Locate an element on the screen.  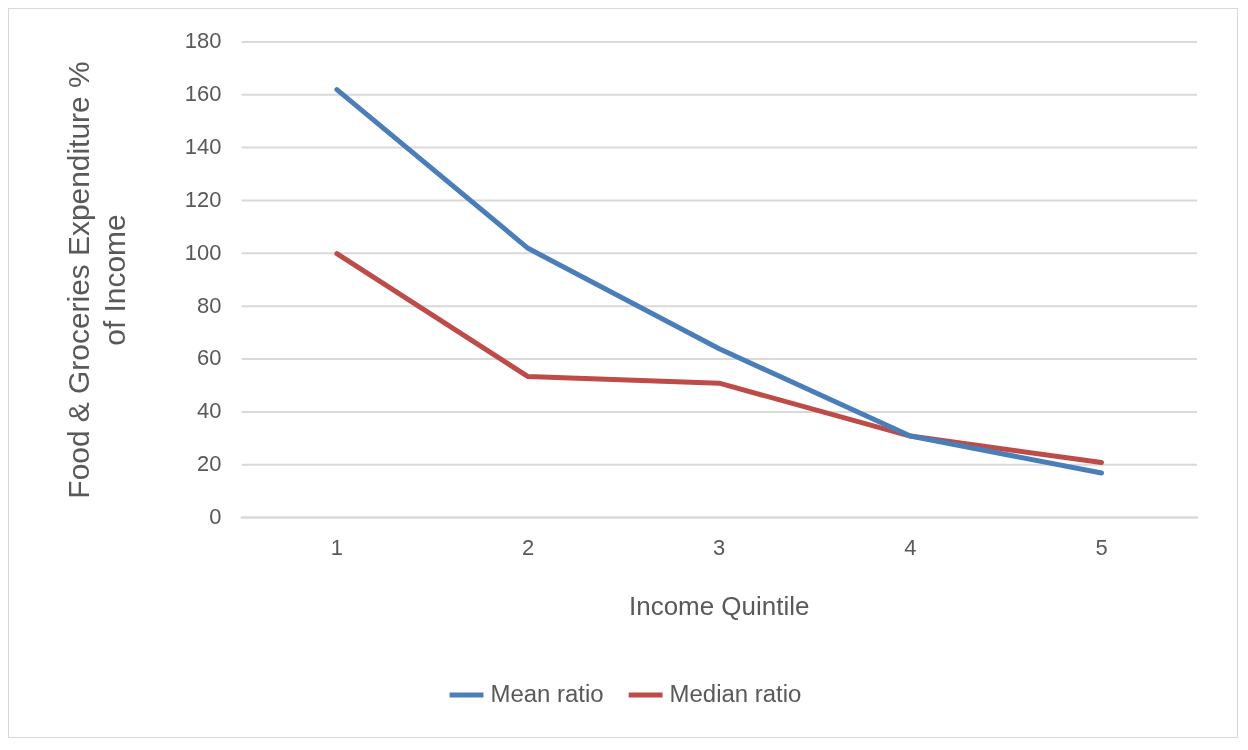
y-tick-label: 100 is located at coordinates (203, 252).